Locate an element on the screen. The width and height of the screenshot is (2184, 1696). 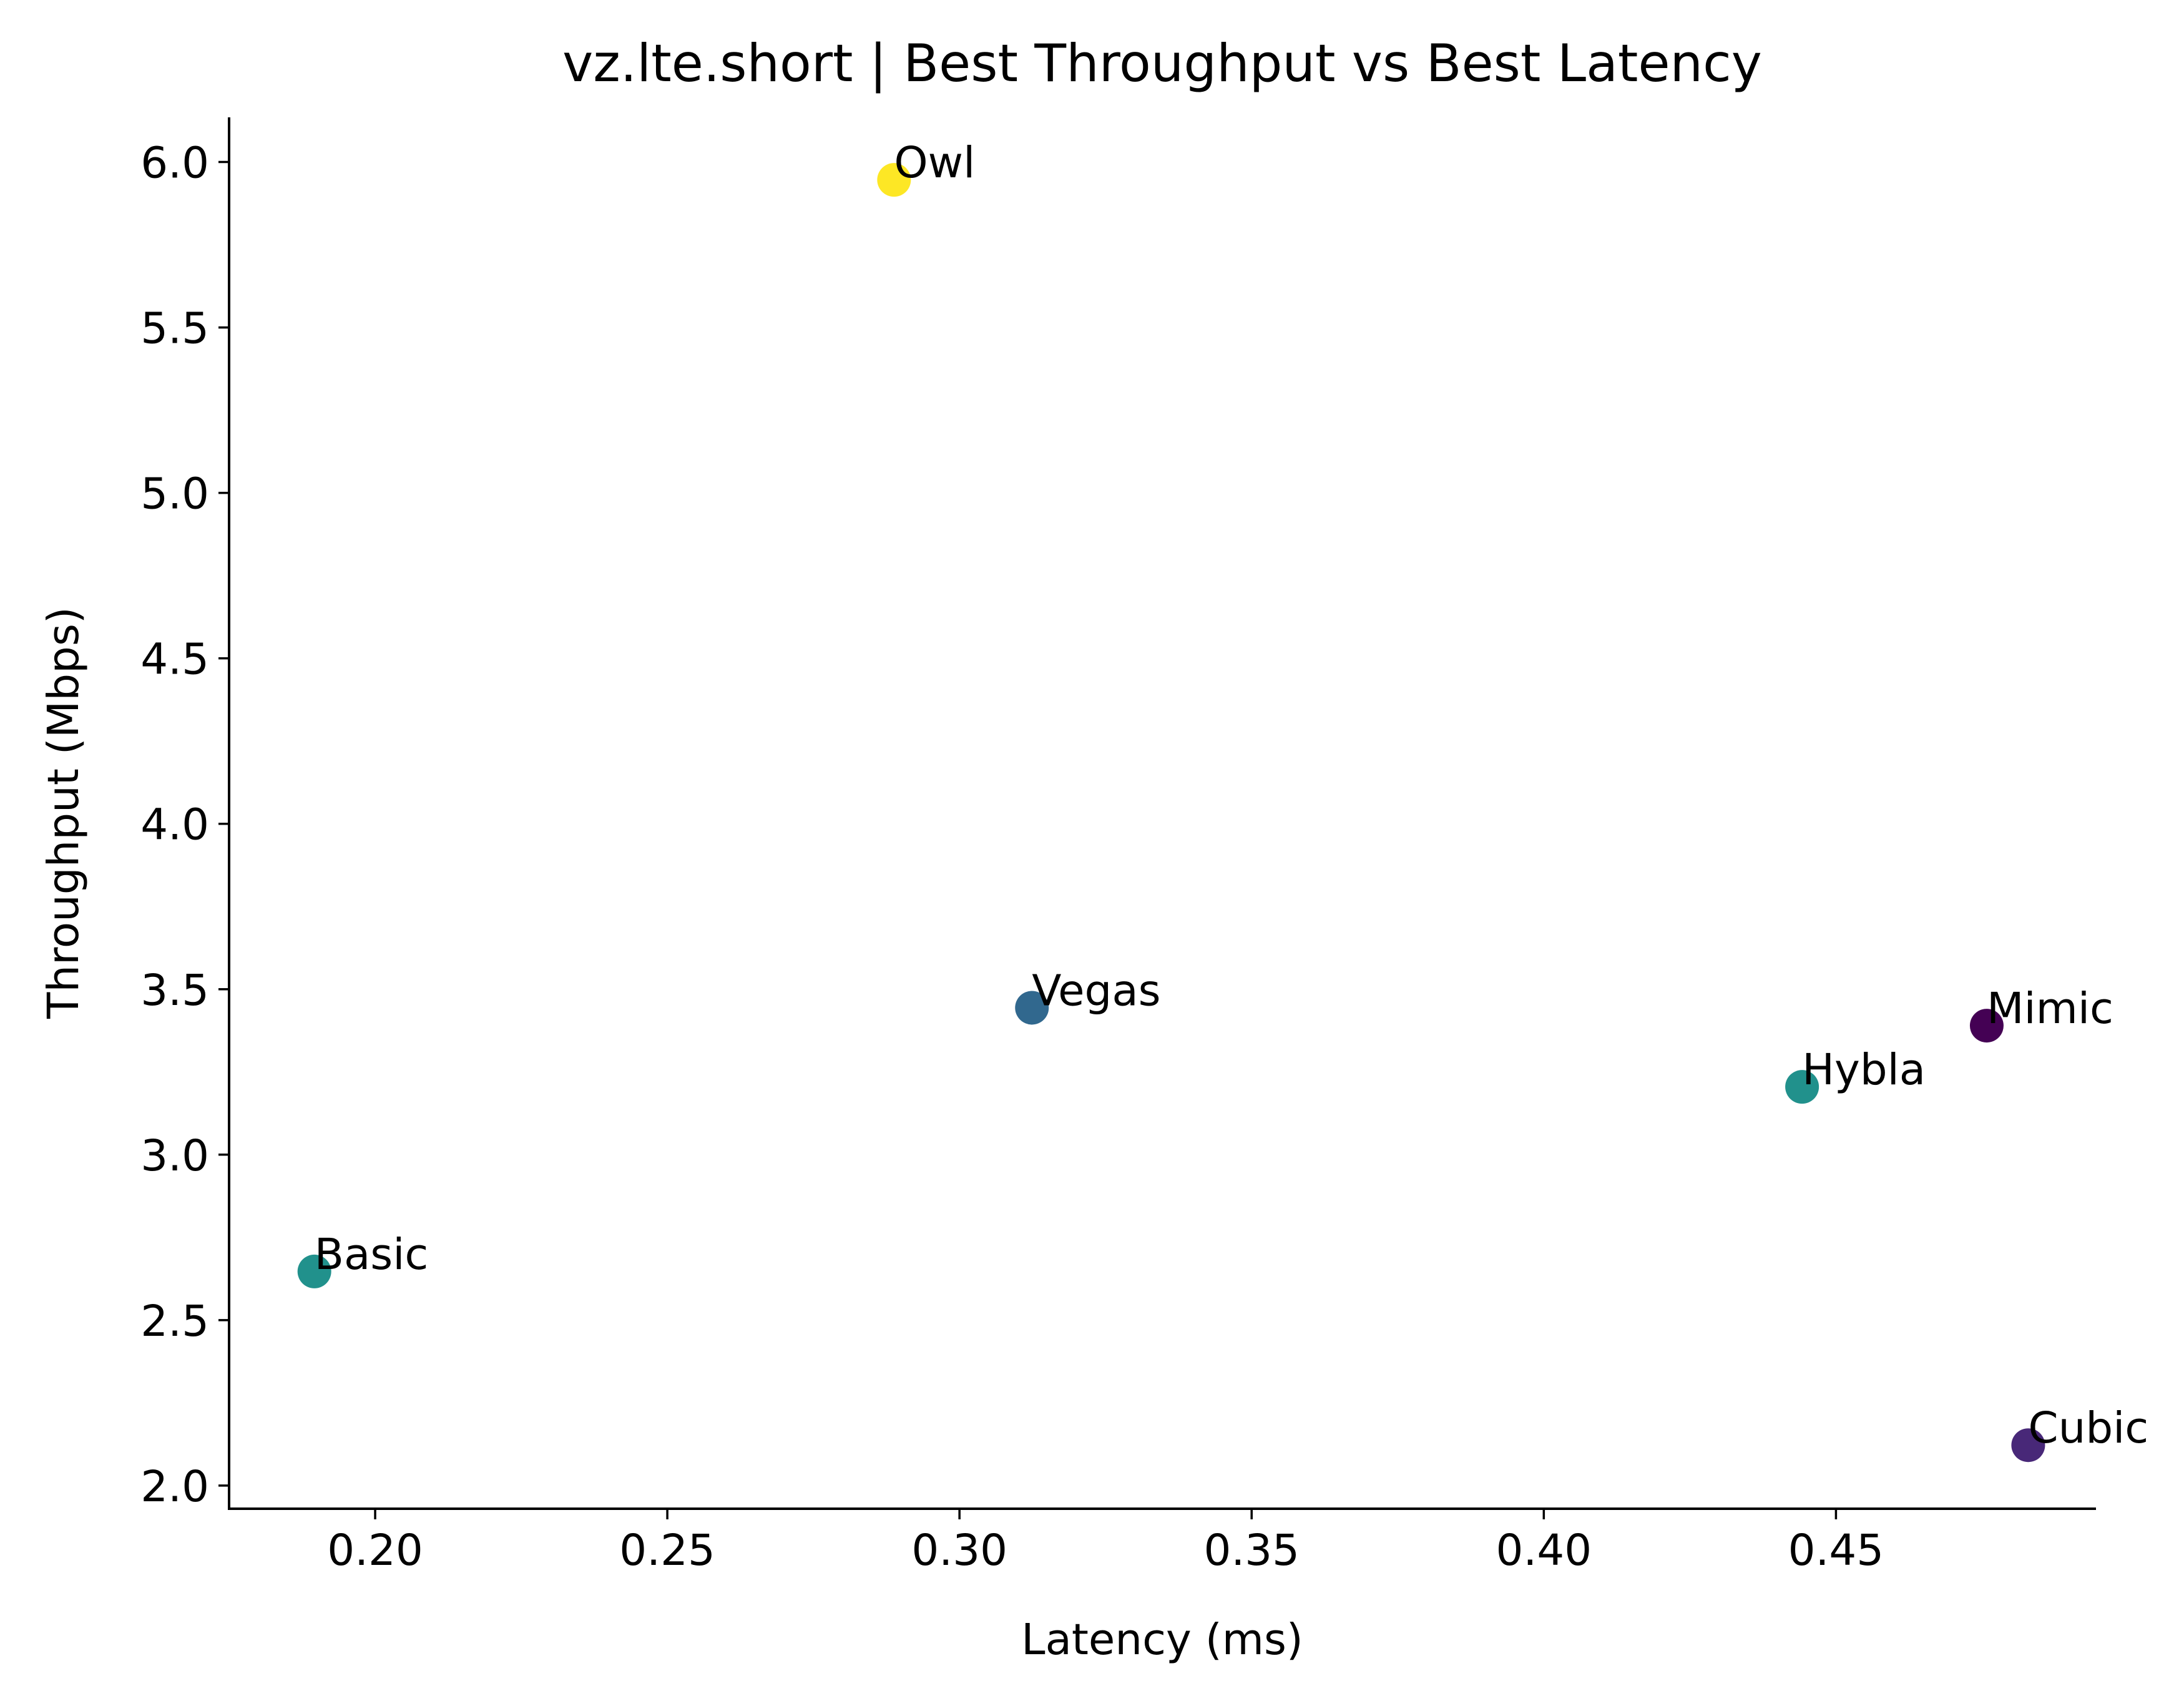
x-tick-label: 0.45 is located at coordinates (1836, 1551).